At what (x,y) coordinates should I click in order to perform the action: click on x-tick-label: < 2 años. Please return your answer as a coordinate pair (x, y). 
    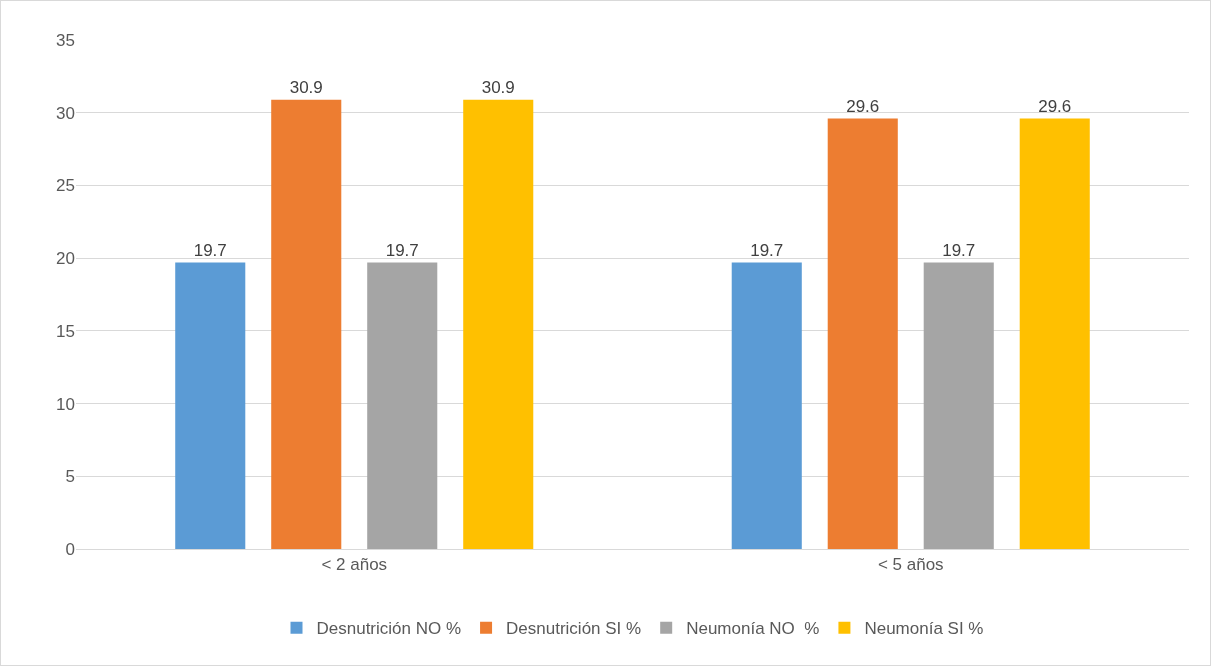
    Looking at the image, I should click on (354, 565).